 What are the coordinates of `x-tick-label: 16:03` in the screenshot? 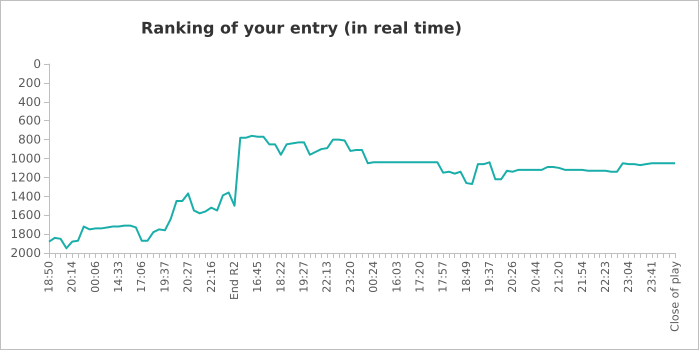 It's located at (397, 277).